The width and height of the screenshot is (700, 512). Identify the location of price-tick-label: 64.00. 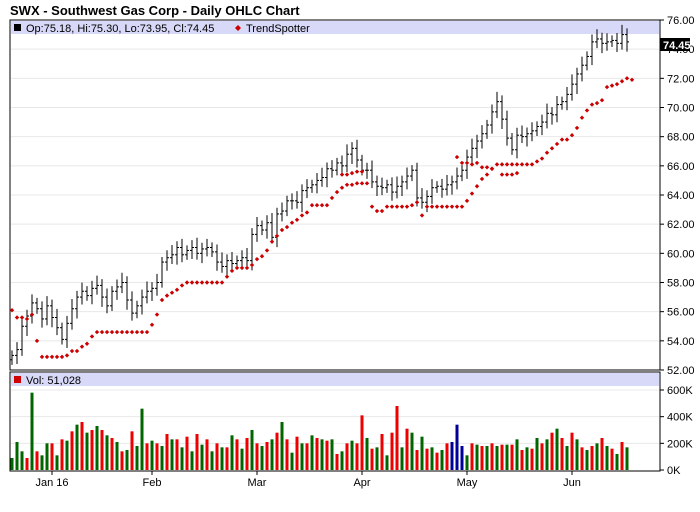
(681, 196).